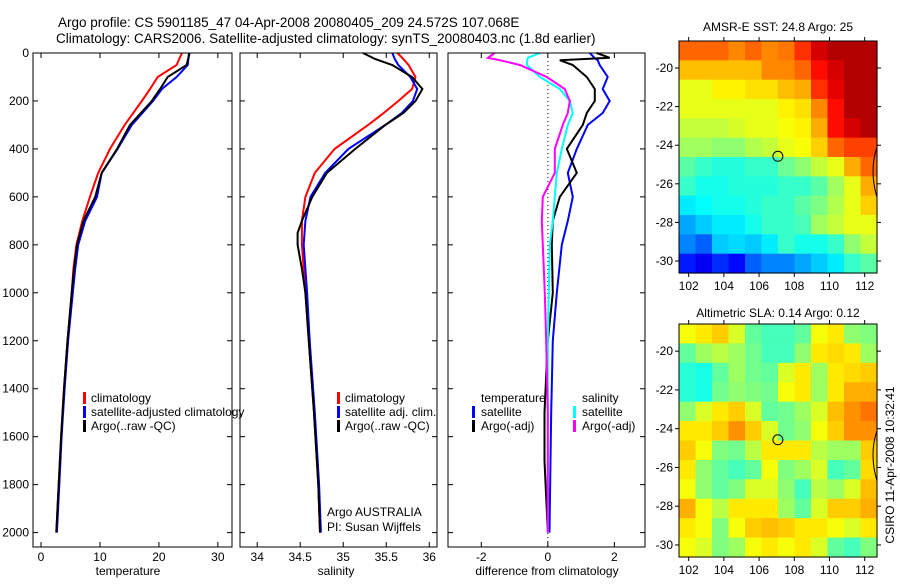 This screenshot has width=900, height=585. I want to click on coastline, so click(875, 456).